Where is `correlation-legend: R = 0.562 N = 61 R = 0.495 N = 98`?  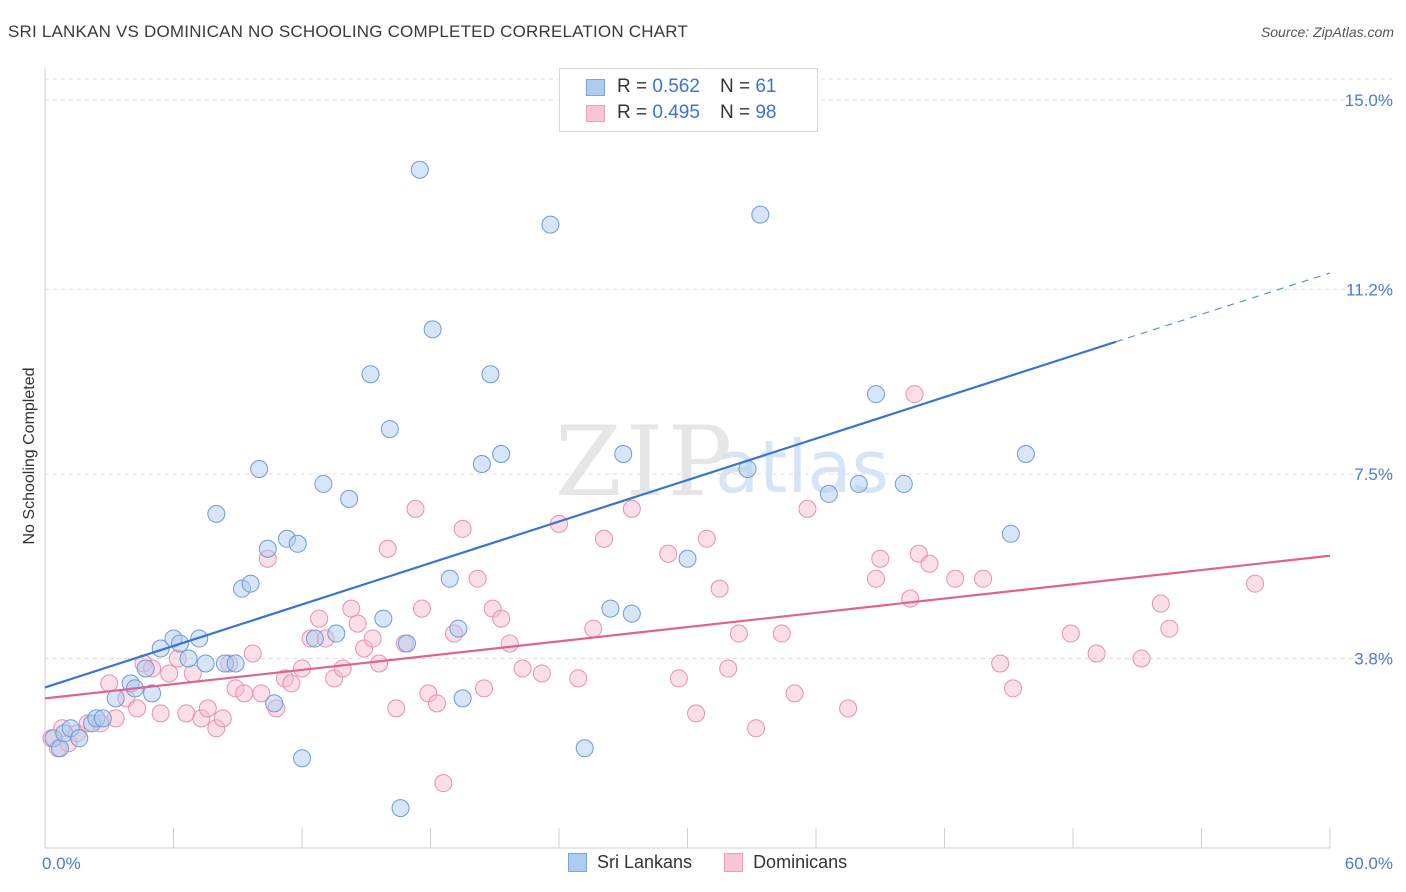
correlation-legend: R = 0.562 N = 61 R = 0.495 N = 98 is located at coordinates (688, 100).